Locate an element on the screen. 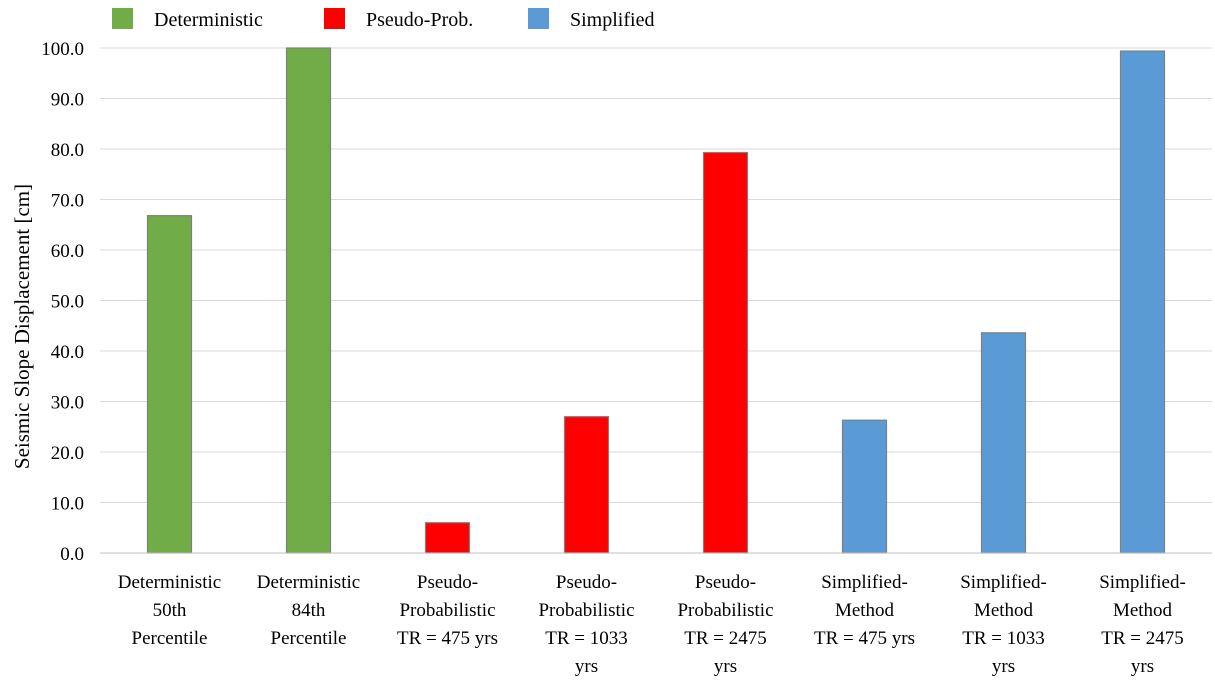 This screenshot has width=1215, height=681. y-tick-label: 30.0 is located at coordinates (67, 403).